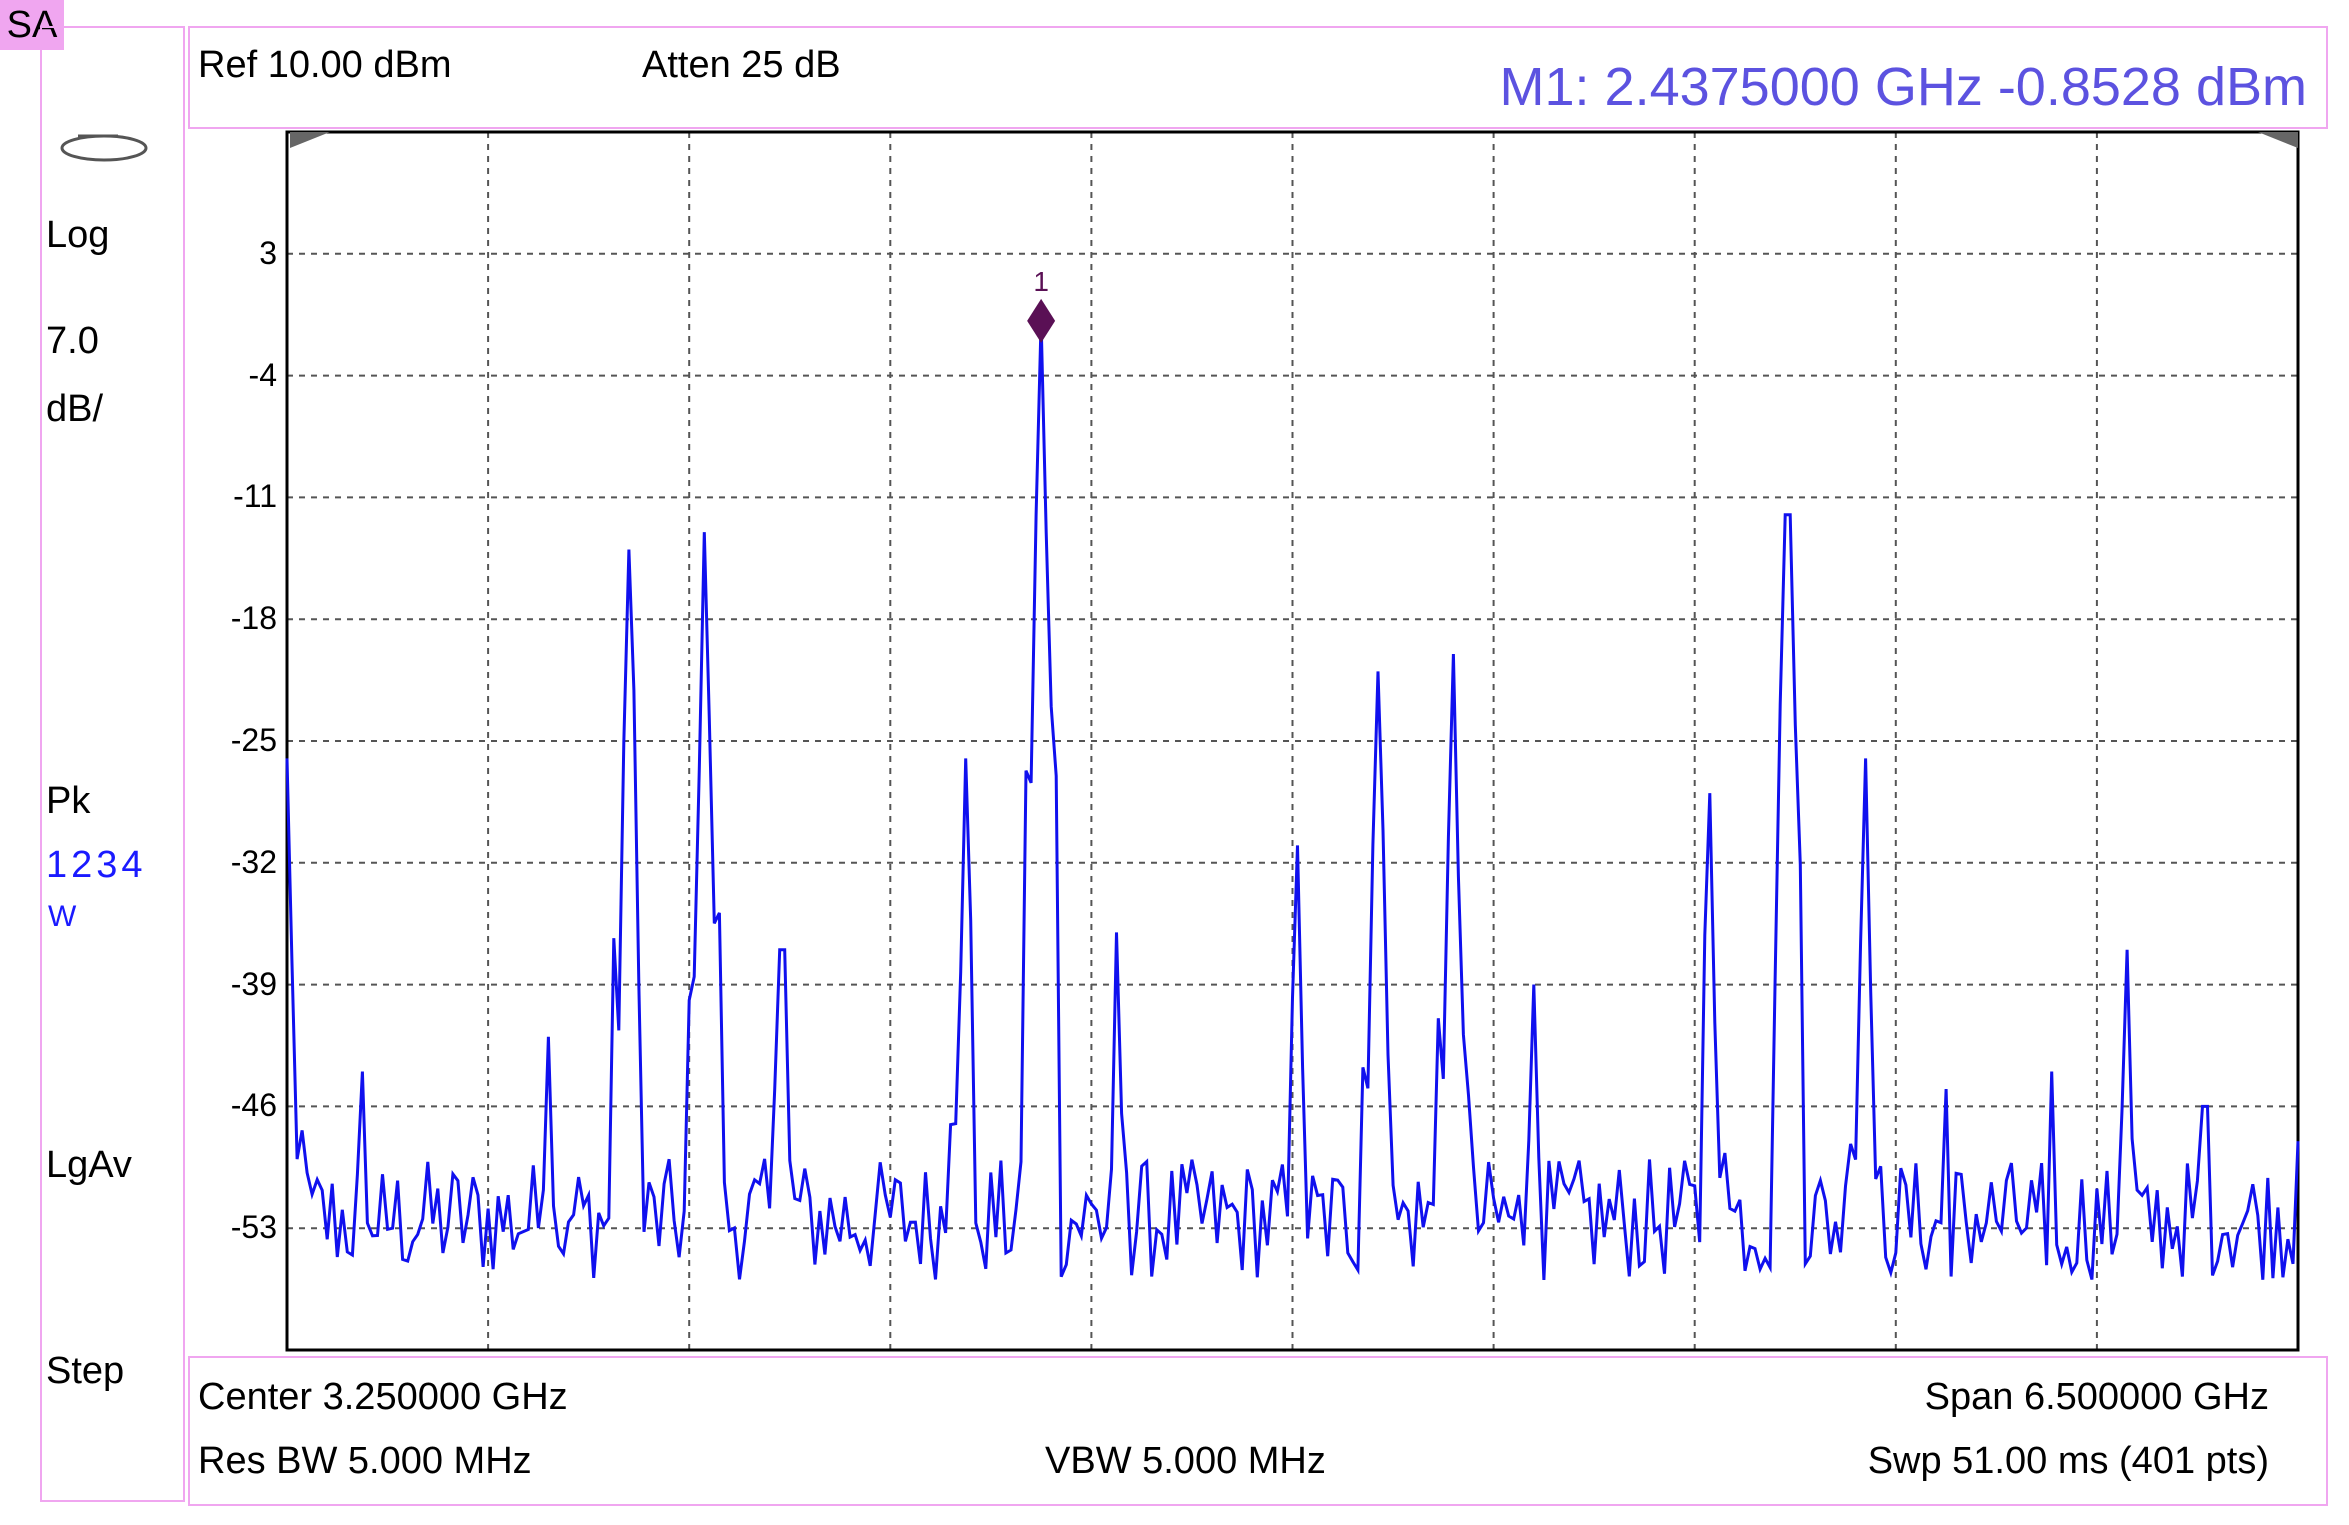 The height and width of the screenshot is (1525, 2349). Describe the element at coordinates (112, 764) in the screenshot. I see `left-status-panel` at that location.